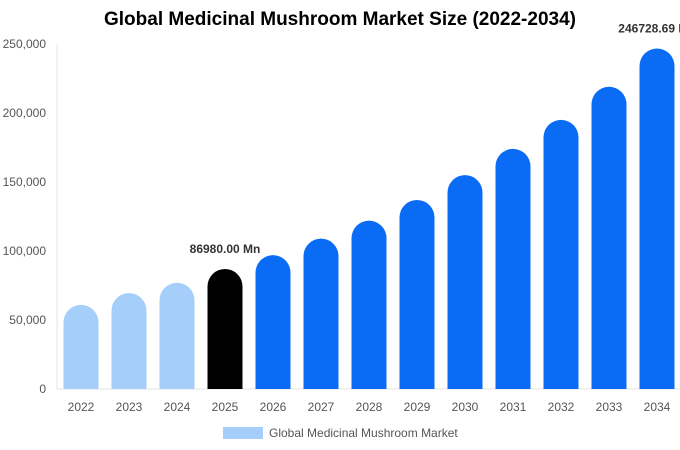 This screenshot has height=450, width=680. Describe the element at coordinates (321, 313) in the screenshot. I see `bar-2027` at that location.